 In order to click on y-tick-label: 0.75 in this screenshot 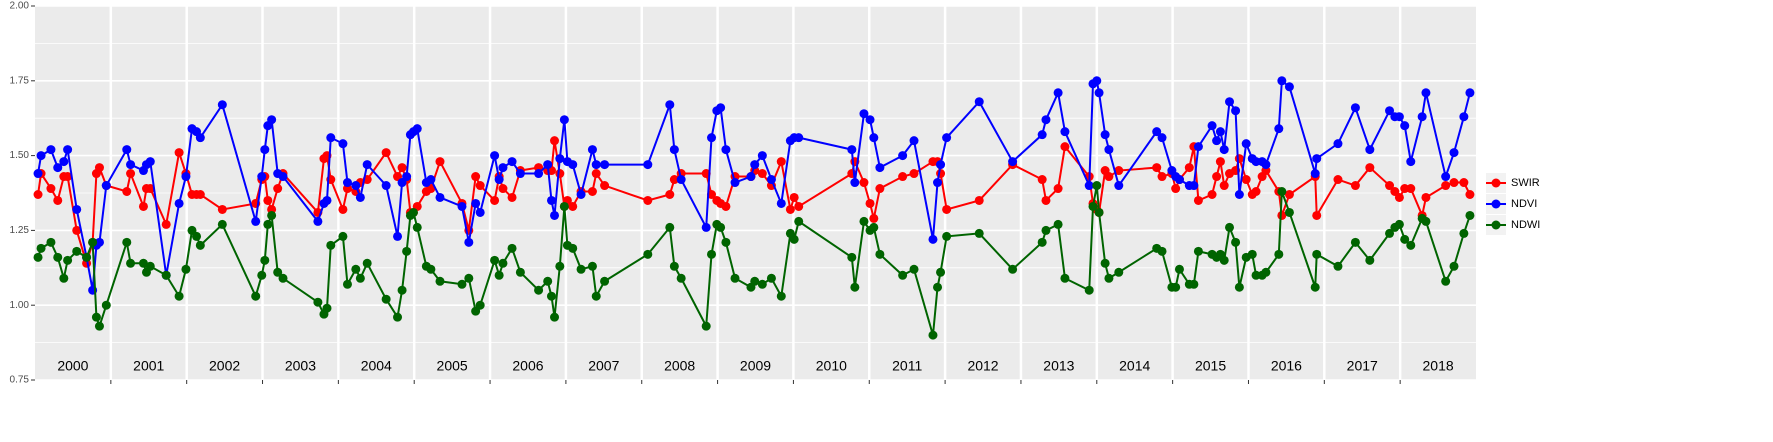, I will do `click(20, 380)`.